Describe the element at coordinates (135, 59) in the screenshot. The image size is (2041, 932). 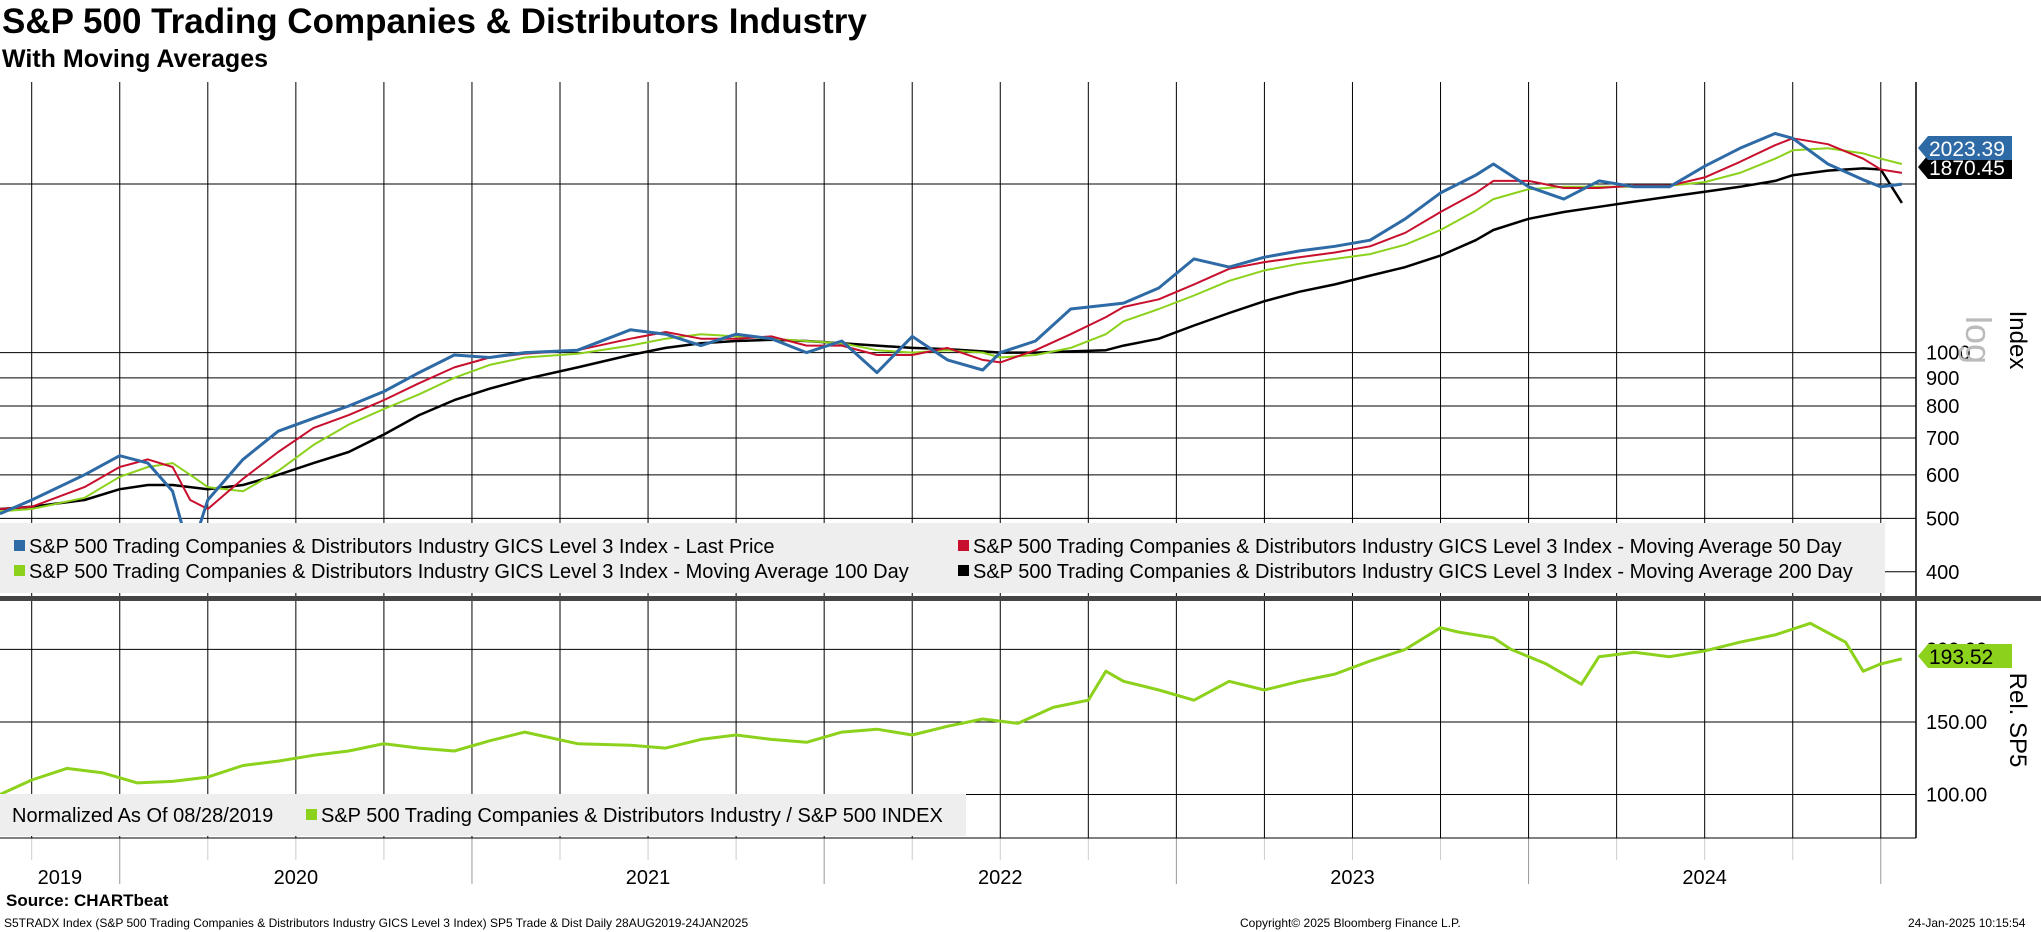
I see `page-subtitle: With Moving Averages` at that location.